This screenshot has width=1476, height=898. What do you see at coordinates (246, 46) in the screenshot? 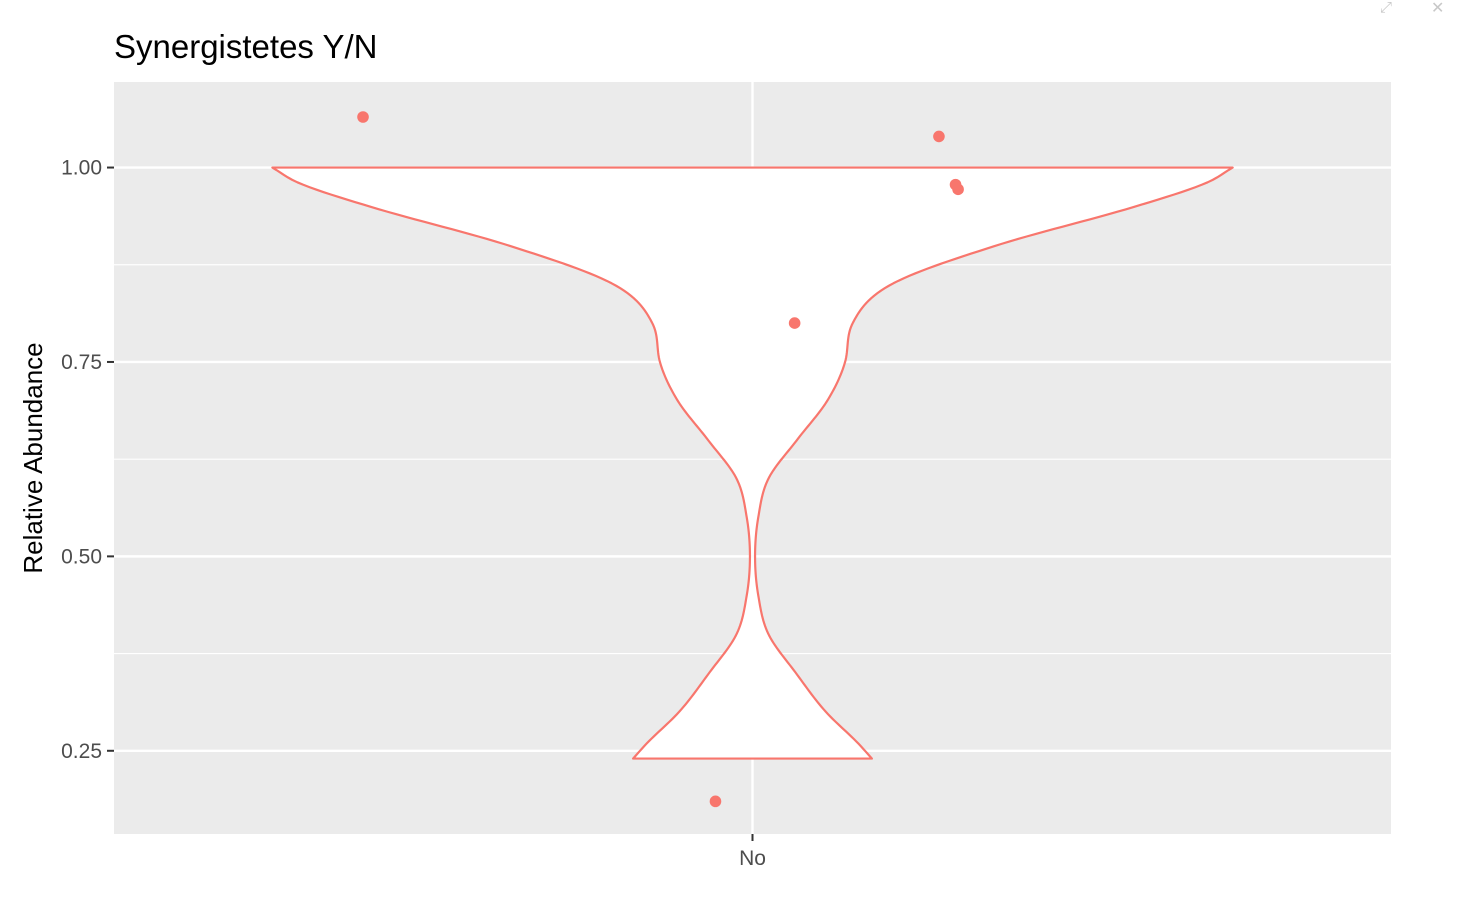
I see `chart-title: Synergistetes Y/N` at bounding box center [246, 46].